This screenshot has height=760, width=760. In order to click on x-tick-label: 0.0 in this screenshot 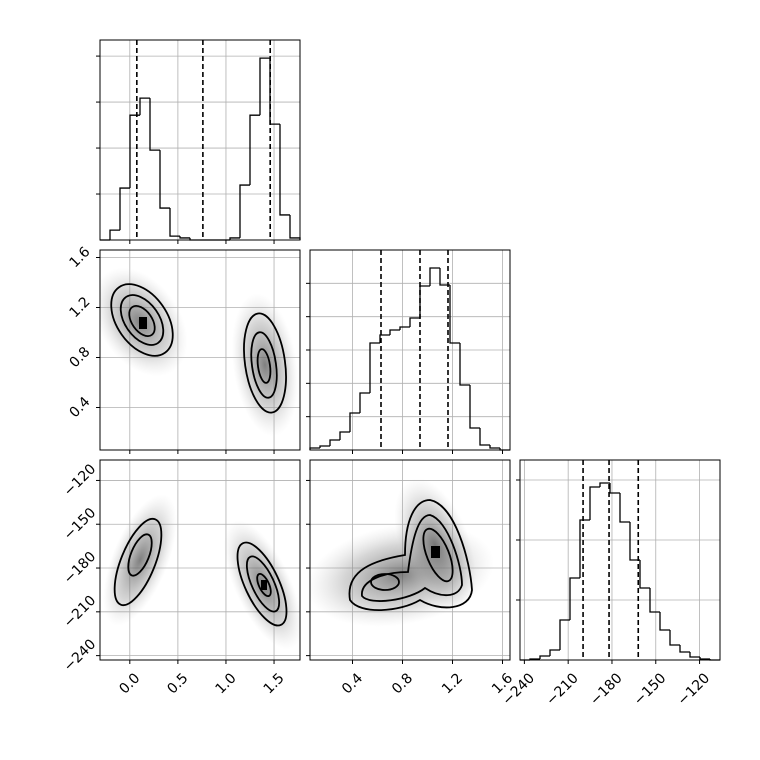, I will do `click(129, 683)`.